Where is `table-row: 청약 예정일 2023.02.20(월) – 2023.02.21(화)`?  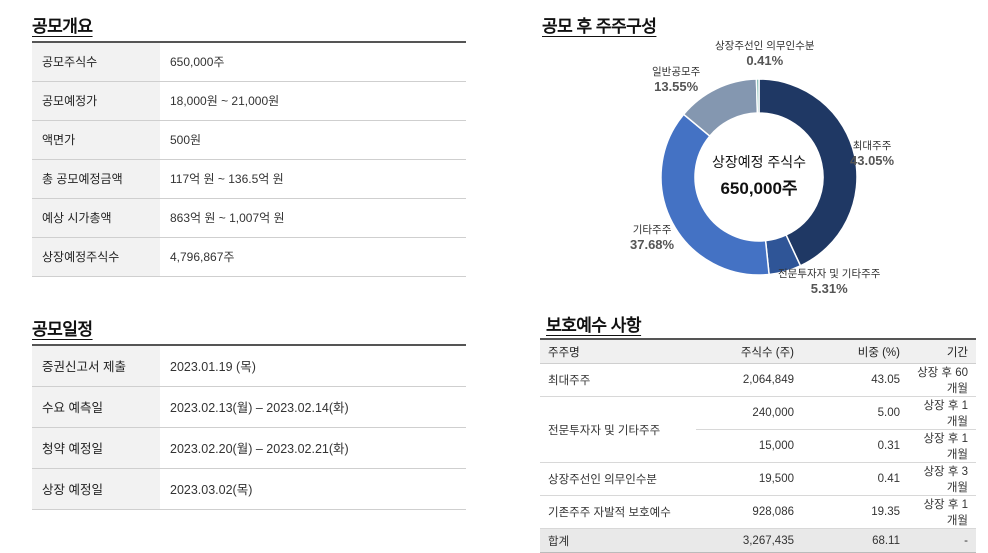
table-row: 청약 예정일 2023.02.20(월) – 2023.02.21(화) is located at coordinates (249, 448).